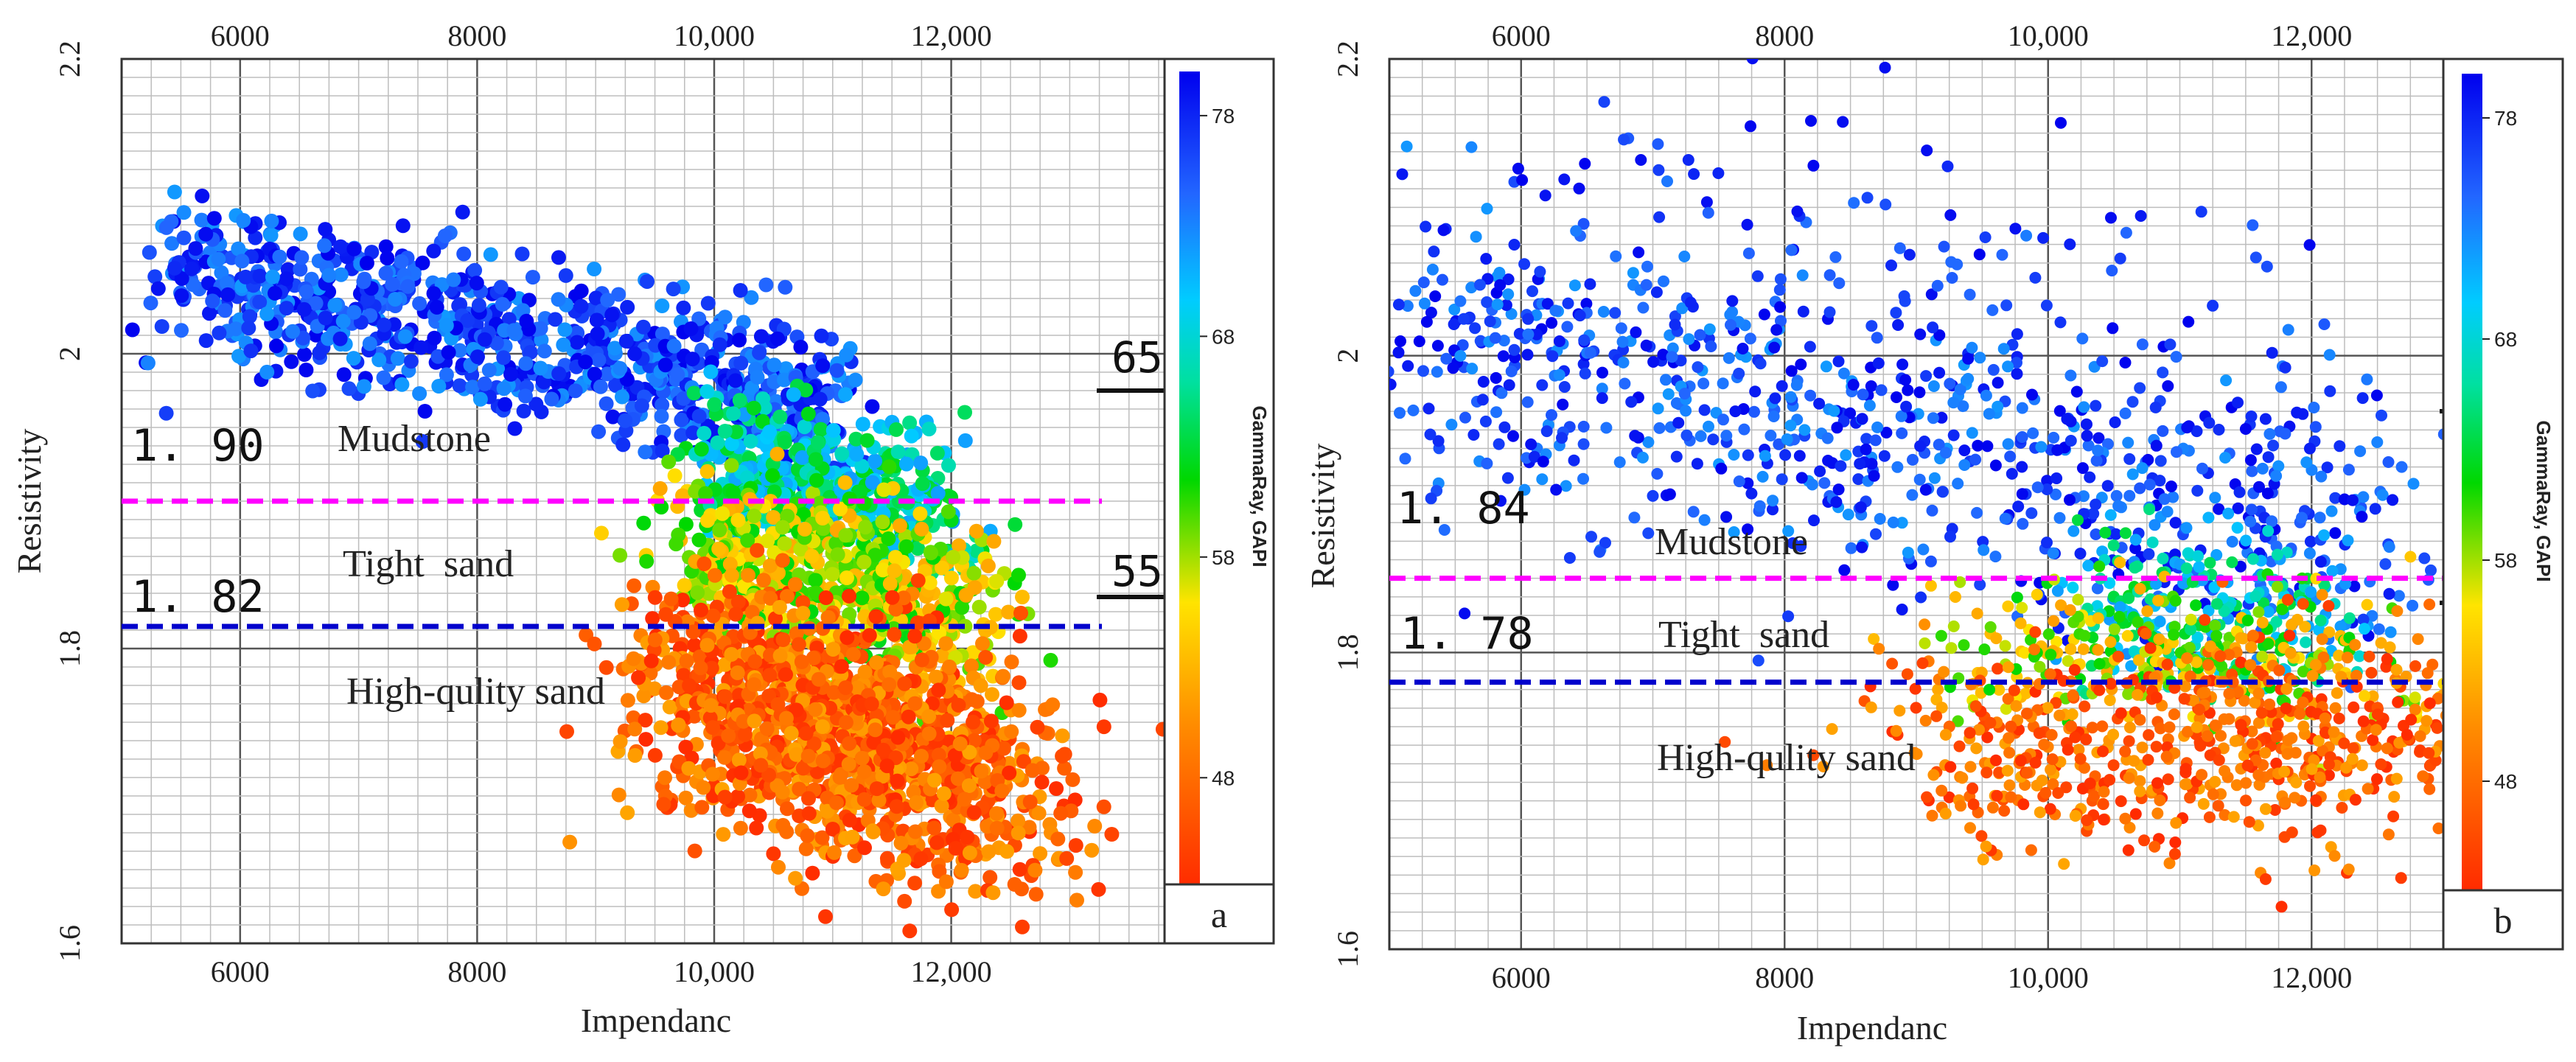 This screenshot has height=1062, width=2576. I want to click on panel-a-colorbar-gradient, so click(1189, 479).